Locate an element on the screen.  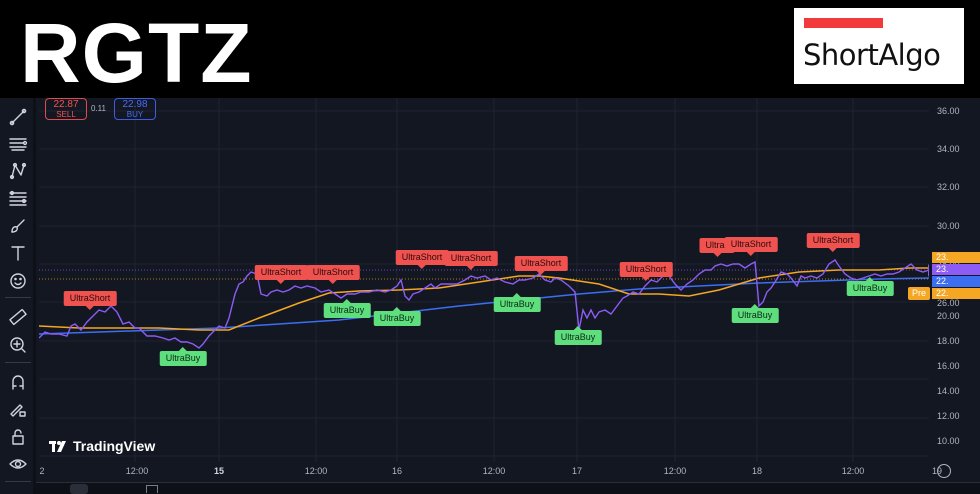
time-tick: 17 is located at coordinates (577, 471).